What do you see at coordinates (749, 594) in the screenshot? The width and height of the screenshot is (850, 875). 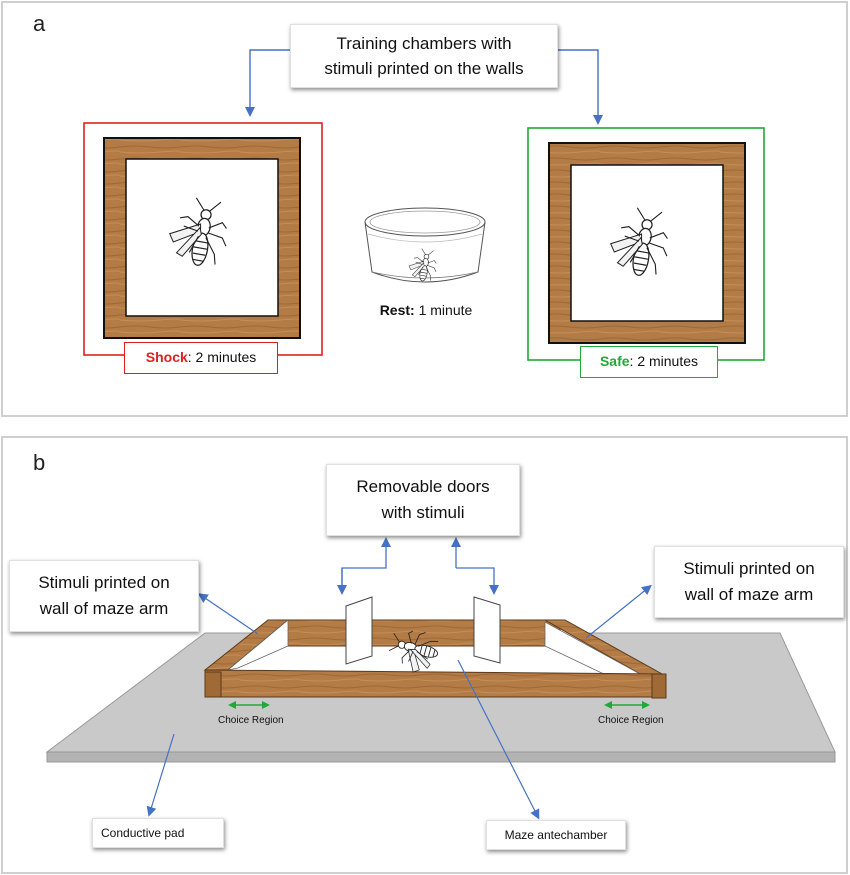 I see `right-wall-stimuli-line2: wall of maze arm` at bounding box center [749, 594].